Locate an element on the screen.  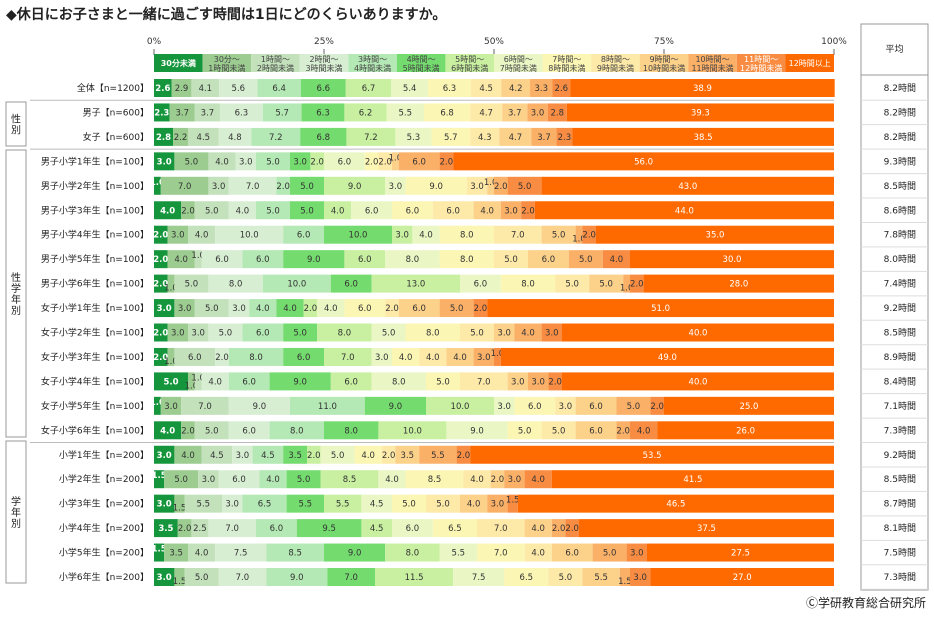
bar-data-label: 4.3 is located at coordinates (485, 138).